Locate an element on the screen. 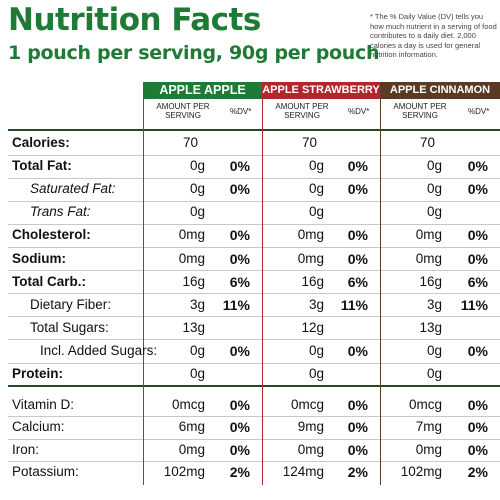  amount: 7mg is located at coordinates (428, 427).